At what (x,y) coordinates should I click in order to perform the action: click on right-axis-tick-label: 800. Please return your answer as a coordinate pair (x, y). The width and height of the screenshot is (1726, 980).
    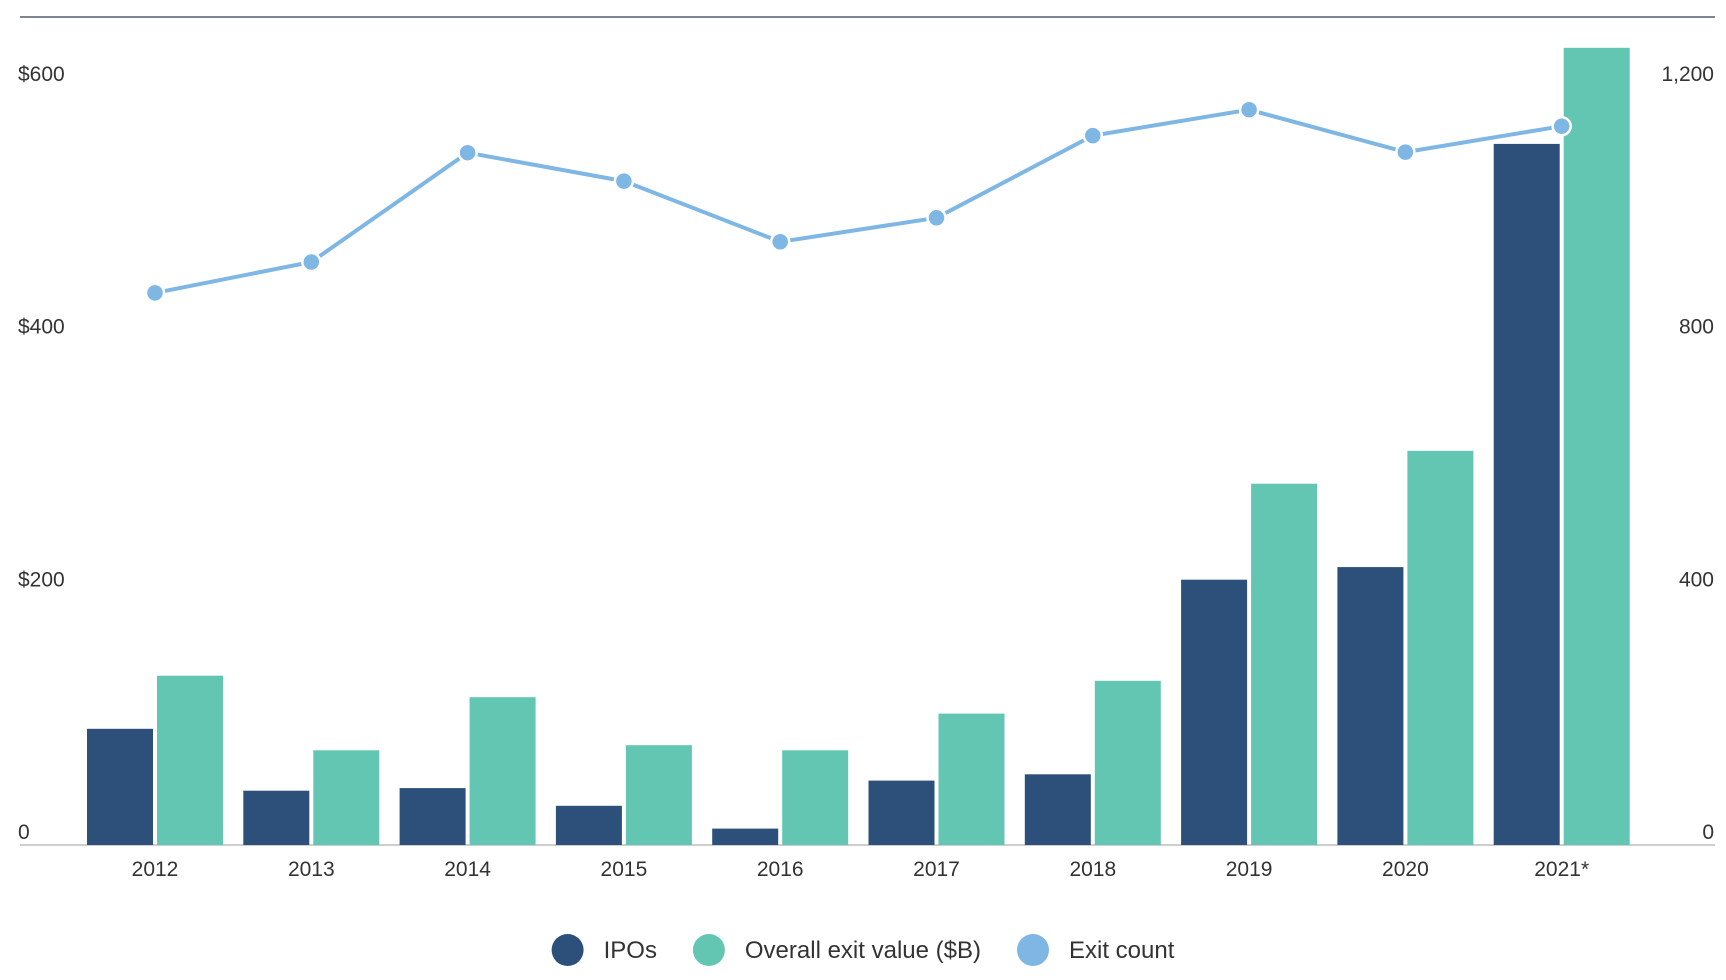
    Looking at the image, I should click on (1696, 327).